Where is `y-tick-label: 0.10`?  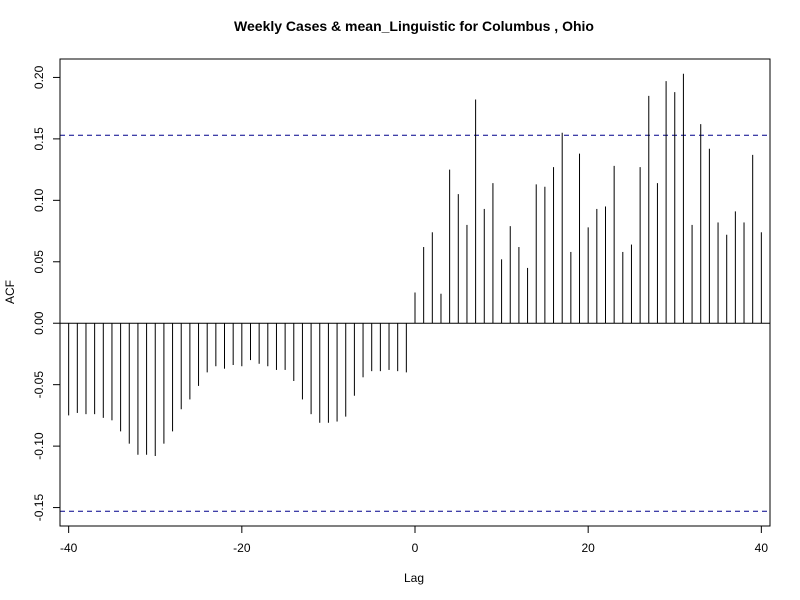
y-tick-label: 0.10 is located at coordinates (39, 200).